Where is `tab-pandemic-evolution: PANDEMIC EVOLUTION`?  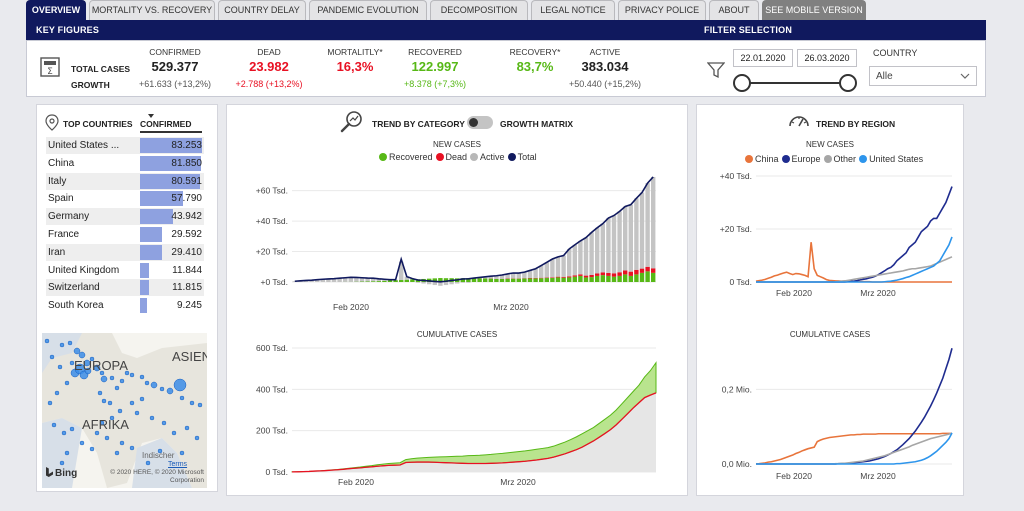 tab-pandemic-evolution: PANDEMIC EVOLUTION is located at coordinates (368, 10).